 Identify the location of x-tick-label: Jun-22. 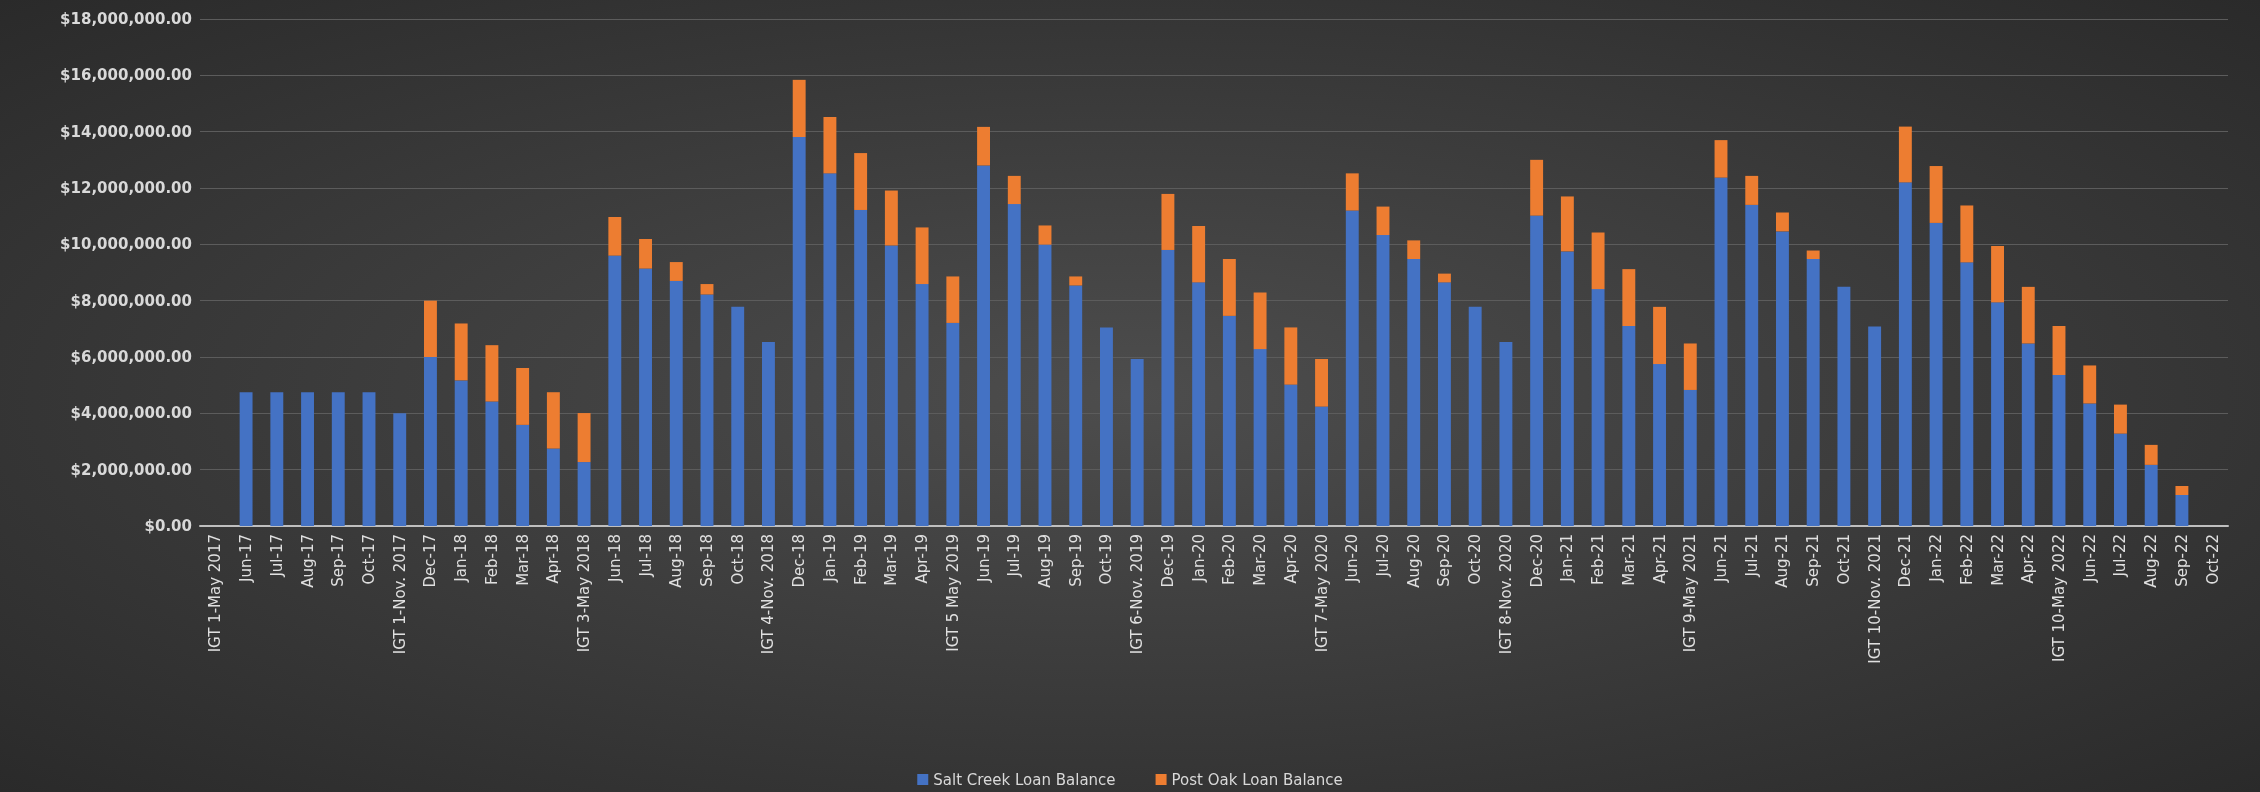
(2089, 558).